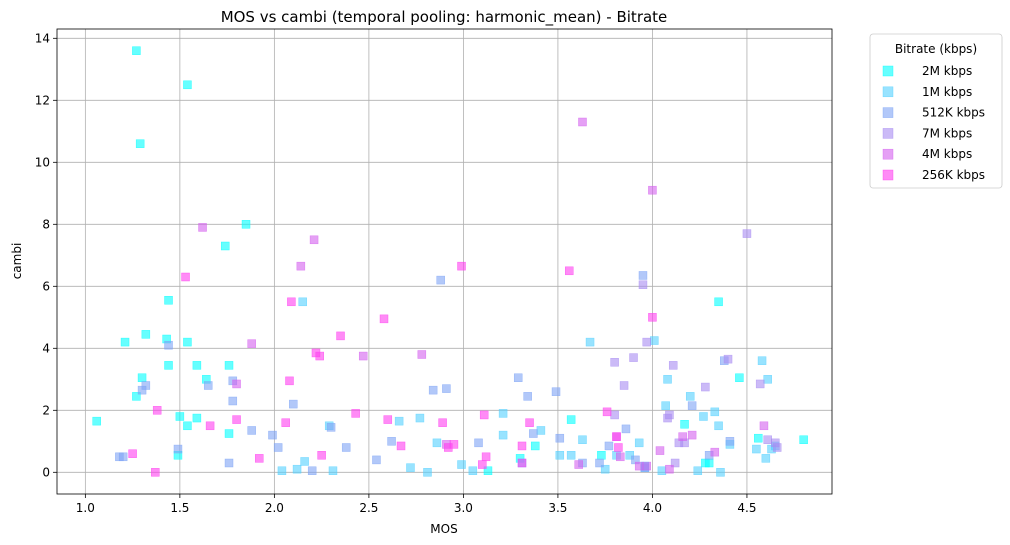 The image size is (1010, 545). What do you see at coordinates (42, 162) in the screenshot?
I see `y-tick-label: 10` at bounding box center [42, 162].